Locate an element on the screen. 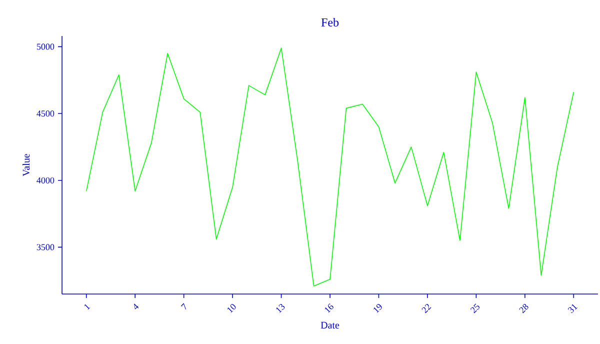 The height and width of the screenshot is (344, 600). chart-title: Feb is located at coordinates (330, 22).